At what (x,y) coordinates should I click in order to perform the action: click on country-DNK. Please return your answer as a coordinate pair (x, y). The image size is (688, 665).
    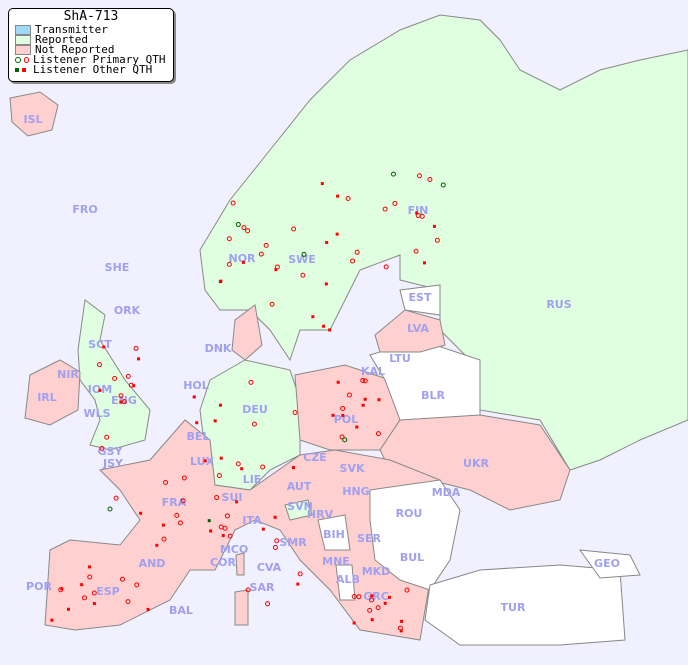
    Looking at the image, I should click on (247, 332).